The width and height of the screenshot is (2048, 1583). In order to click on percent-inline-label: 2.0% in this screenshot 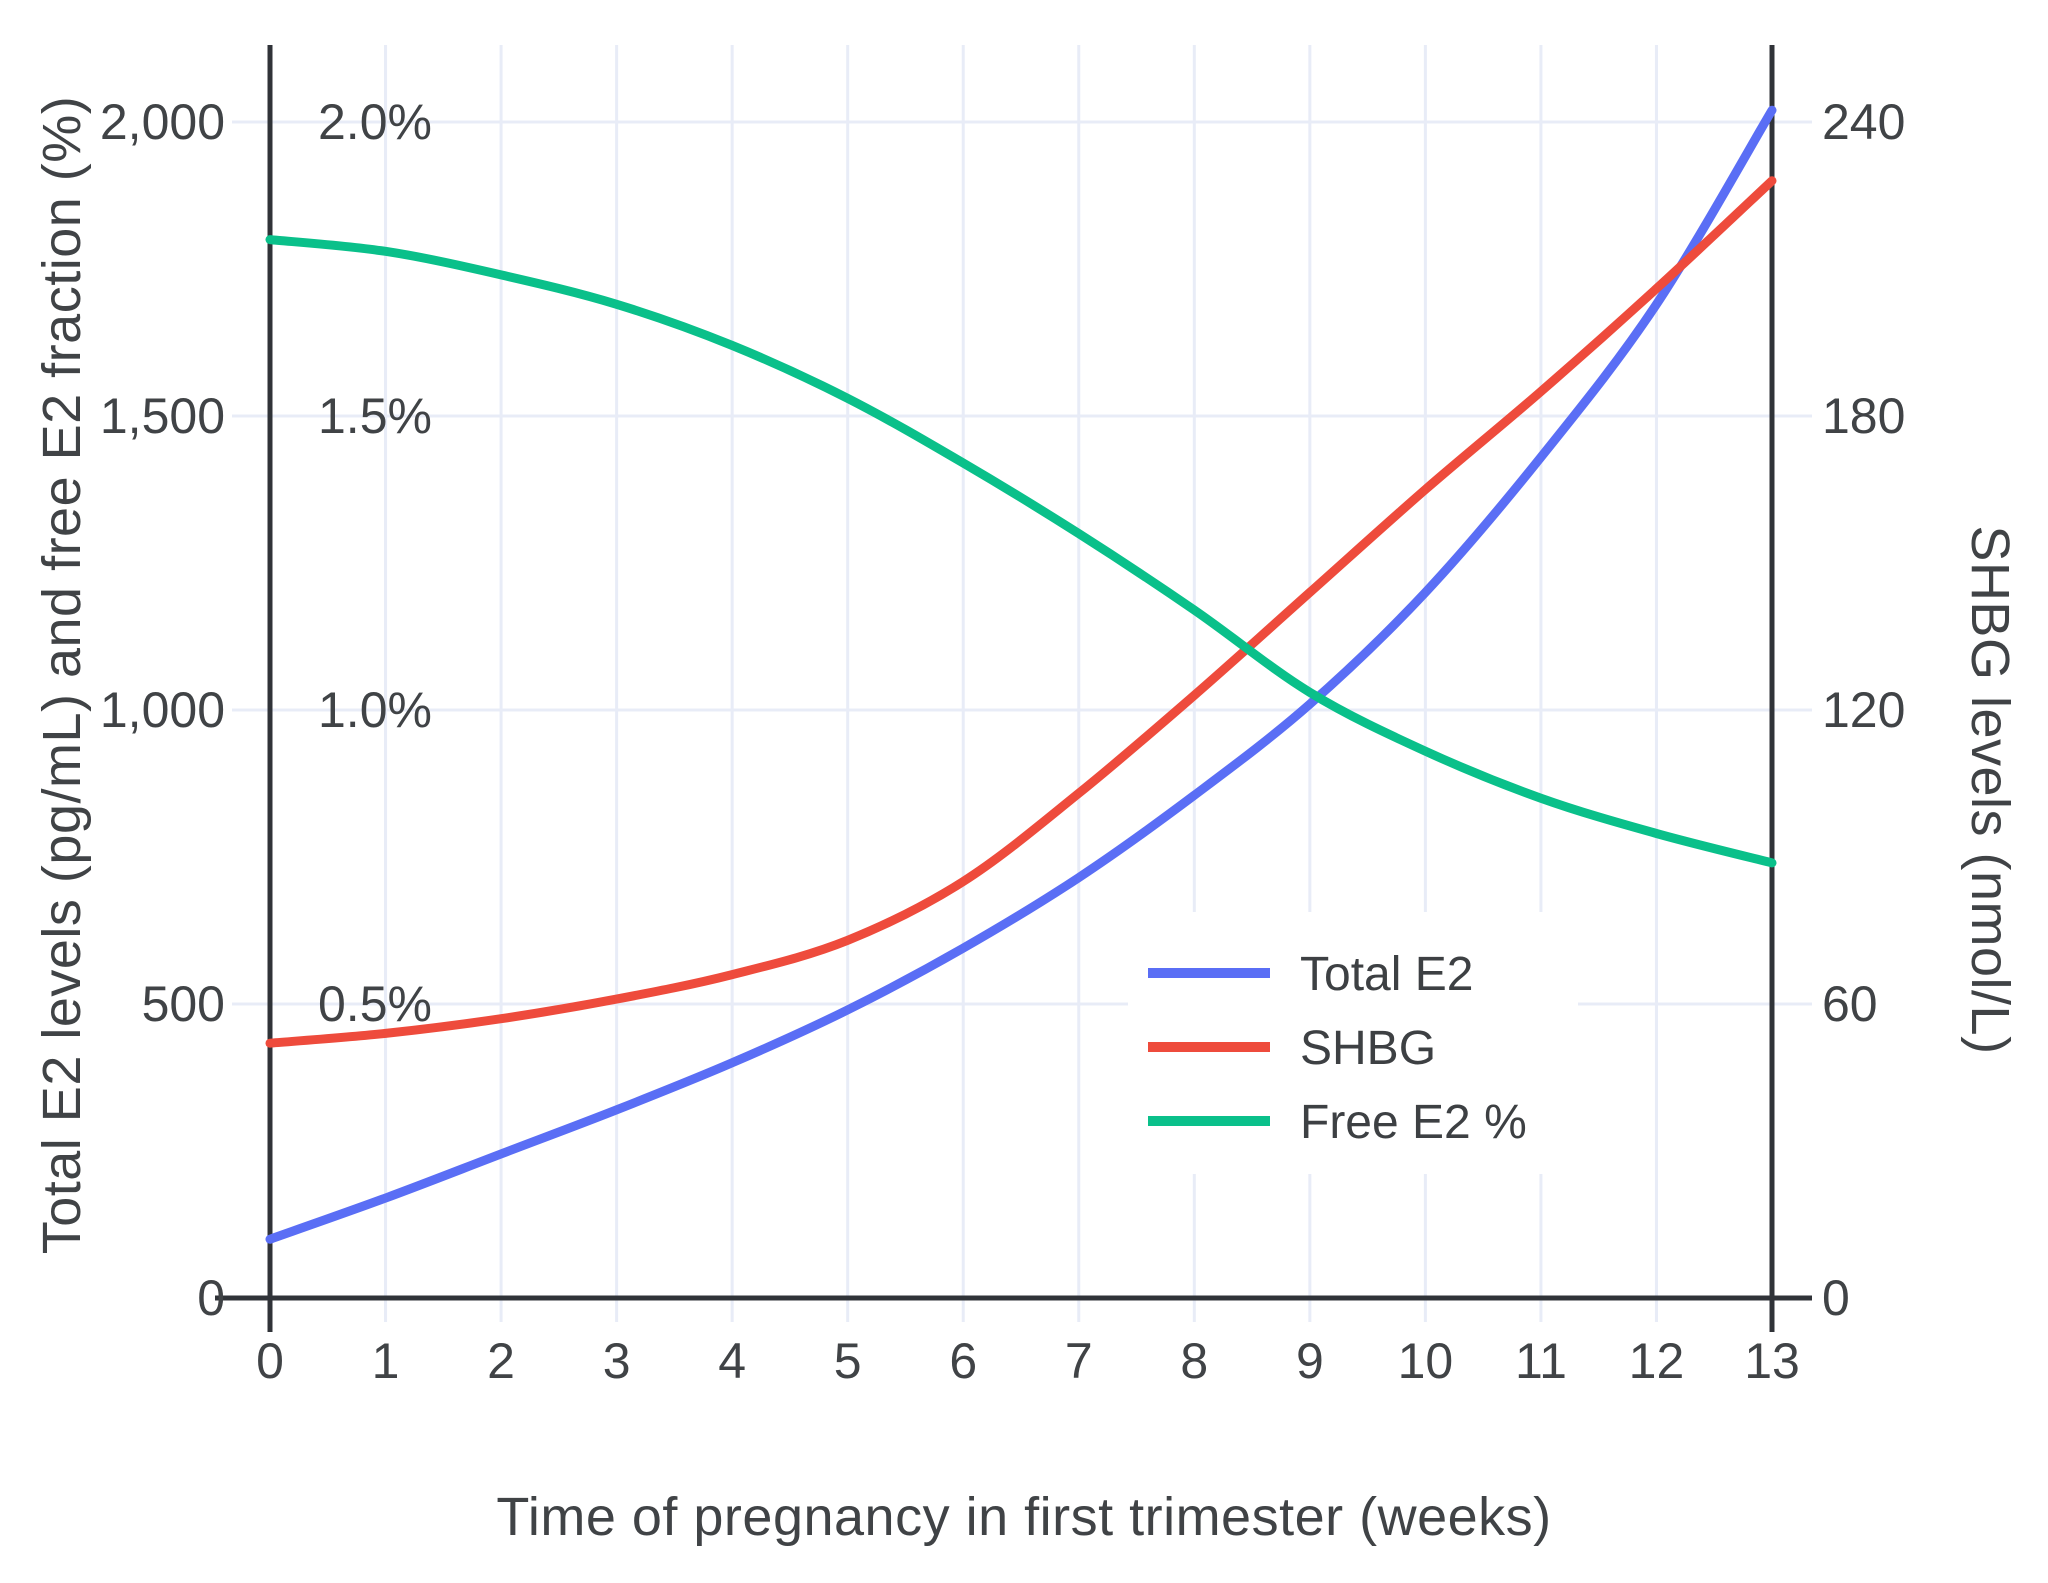, I will do `click(375, 122)`.